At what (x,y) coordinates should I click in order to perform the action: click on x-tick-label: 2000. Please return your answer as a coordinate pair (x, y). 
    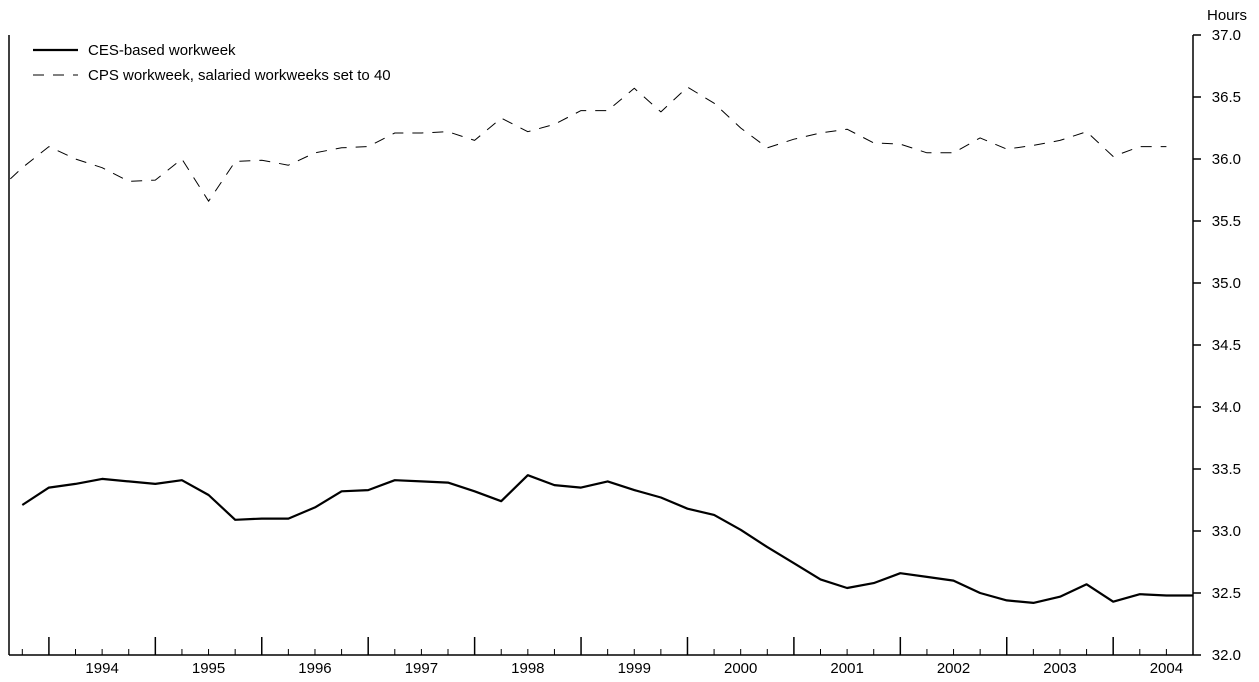
    Looking at the image, I should click on (740, 668).